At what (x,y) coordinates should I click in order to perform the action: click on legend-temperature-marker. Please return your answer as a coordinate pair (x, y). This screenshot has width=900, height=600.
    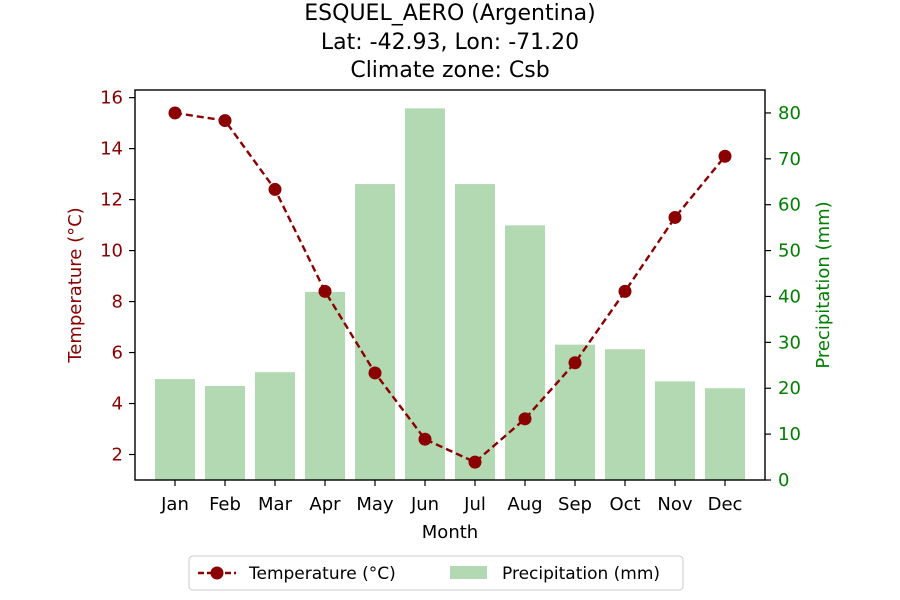
    Looking at the image, I should click on (217, 573).